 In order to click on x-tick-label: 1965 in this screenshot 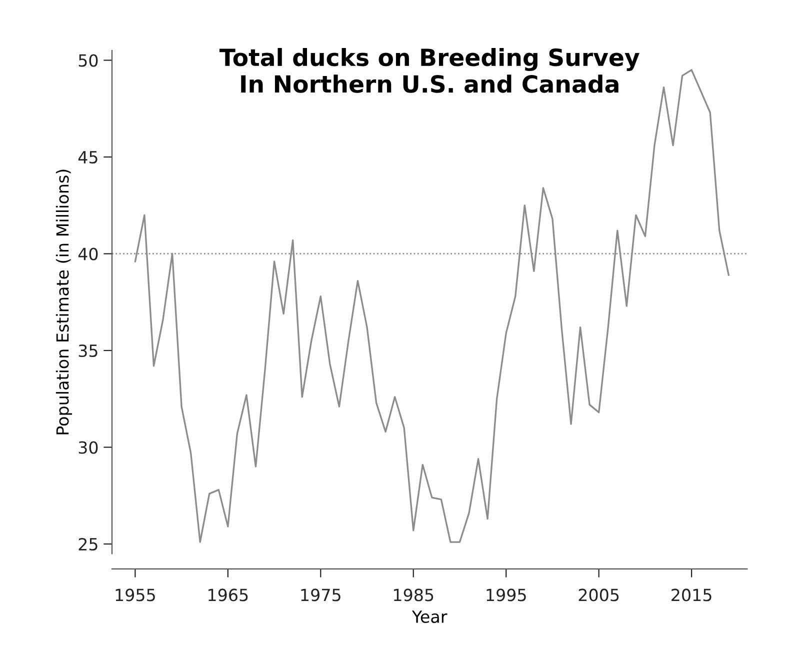, I will do `click(228, 595)`.